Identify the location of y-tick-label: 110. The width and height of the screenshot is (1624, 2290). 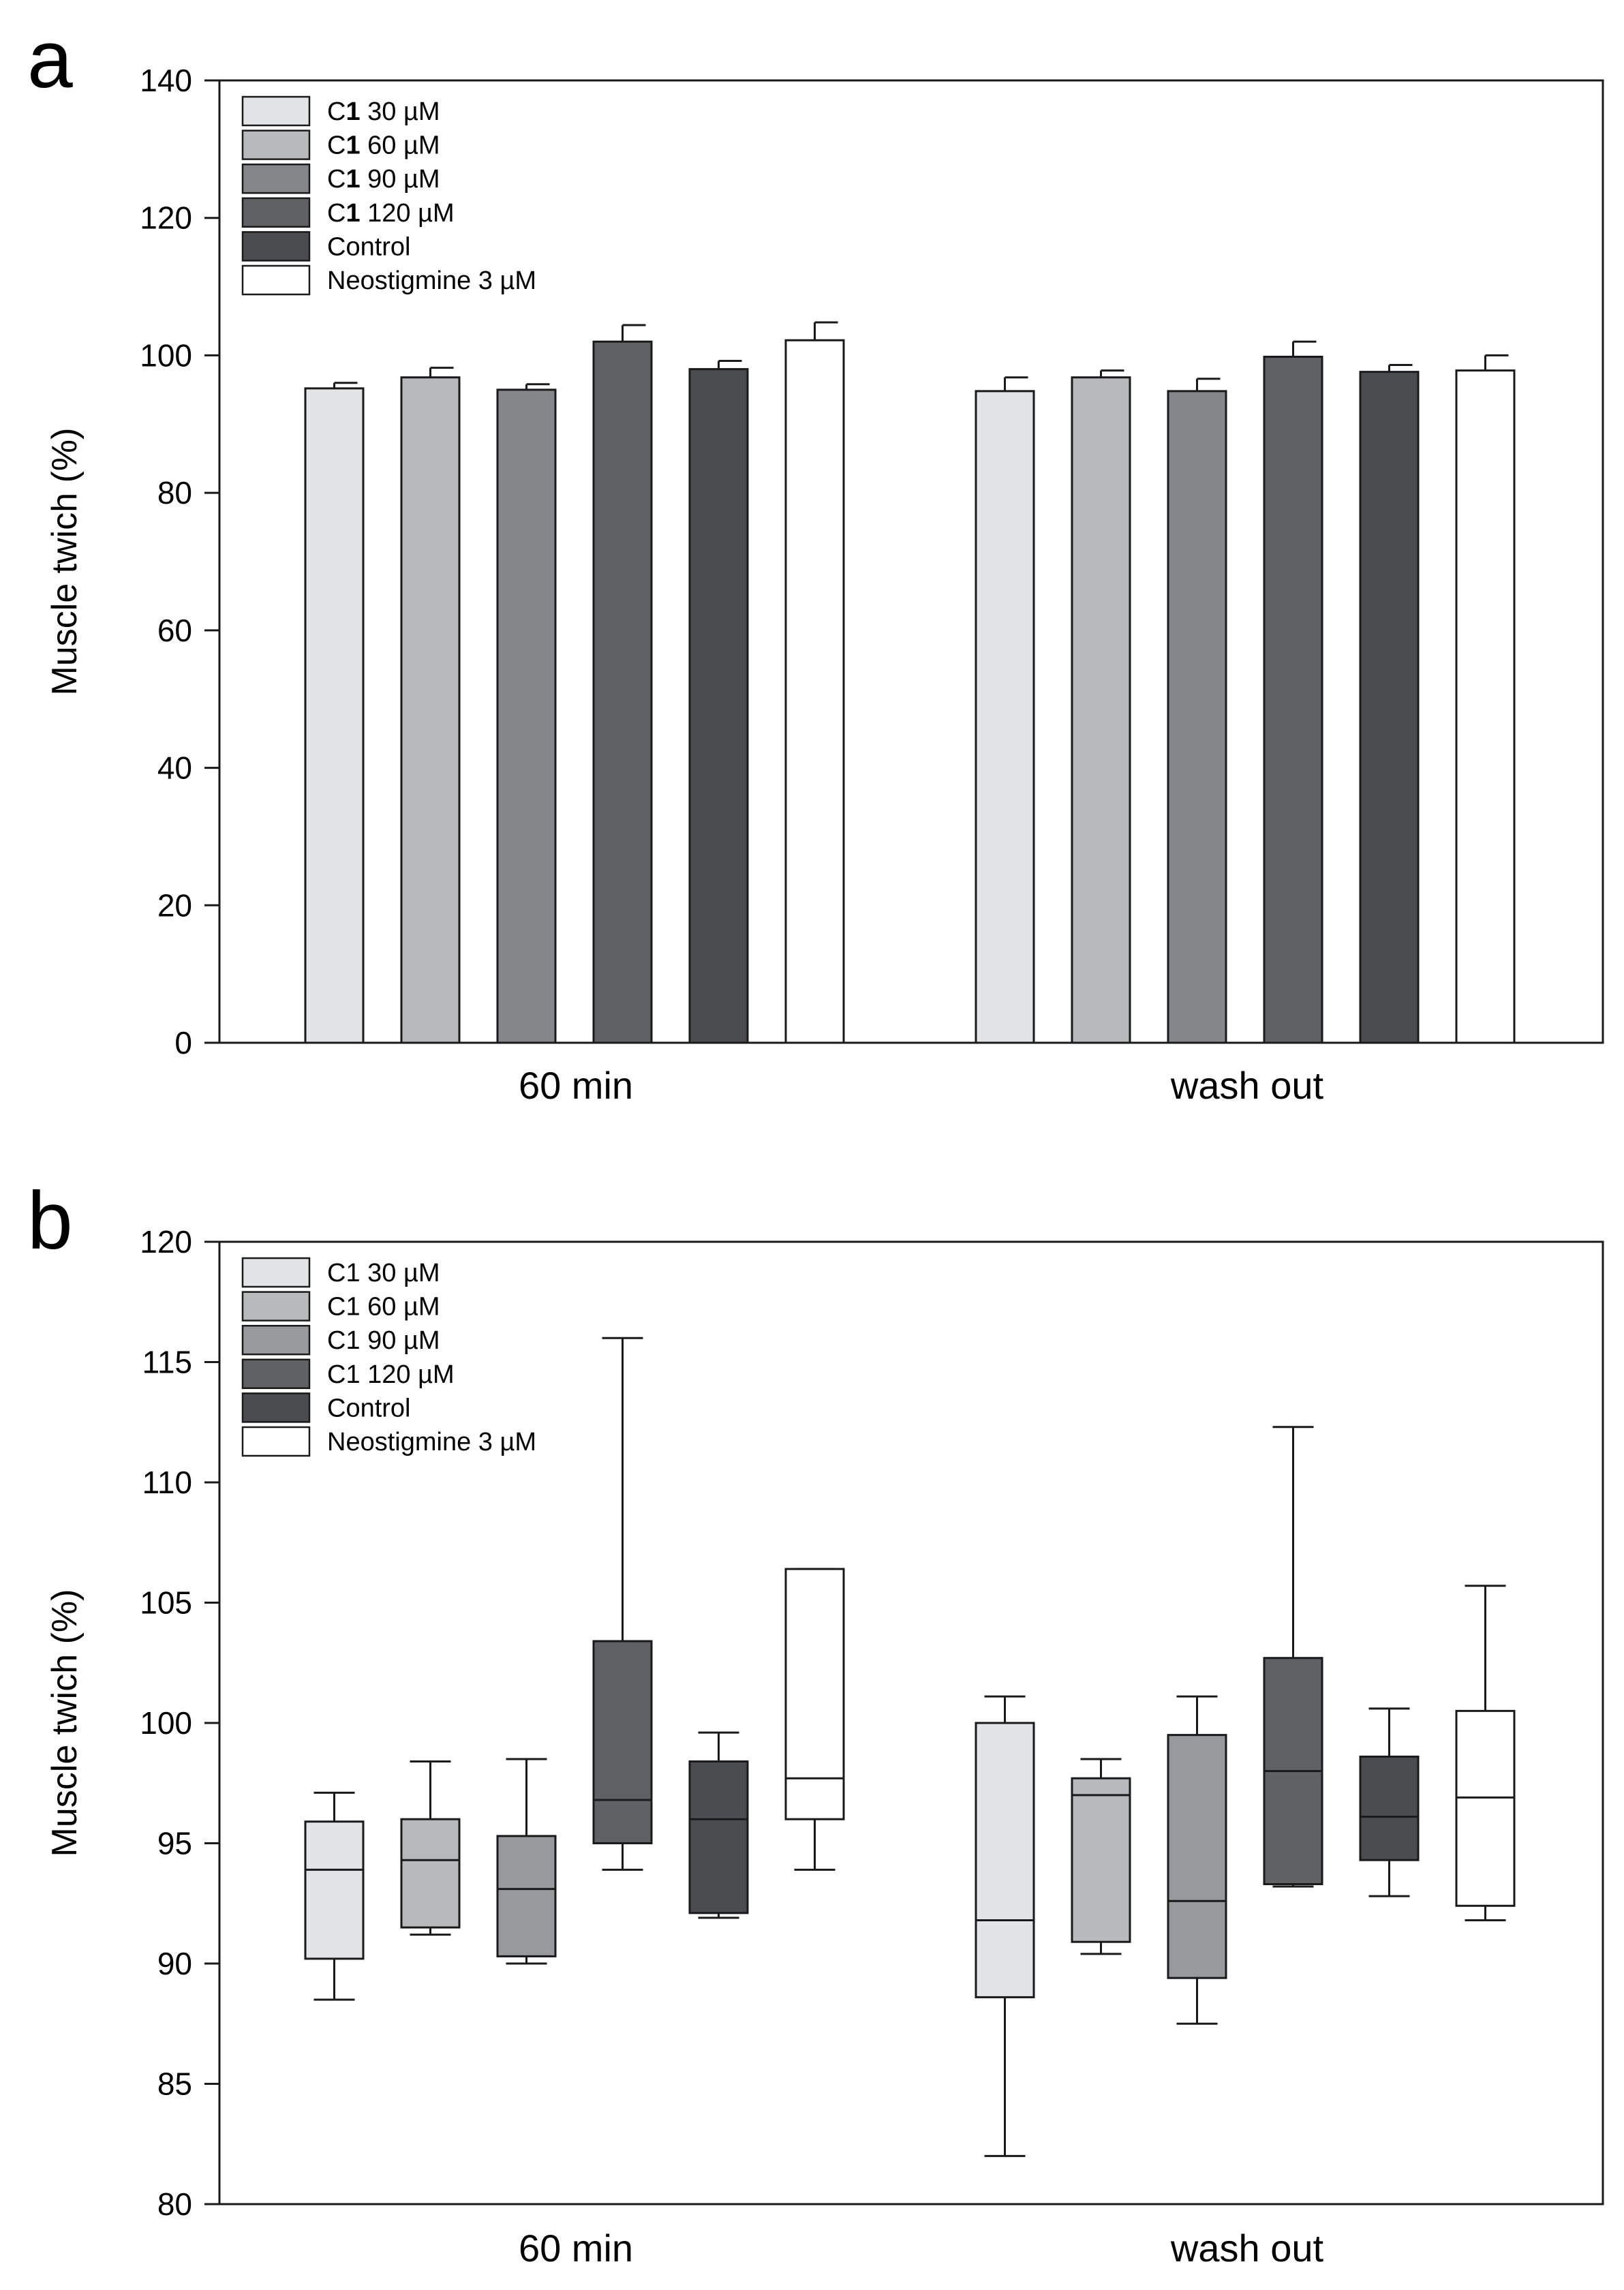
(167, 1483).